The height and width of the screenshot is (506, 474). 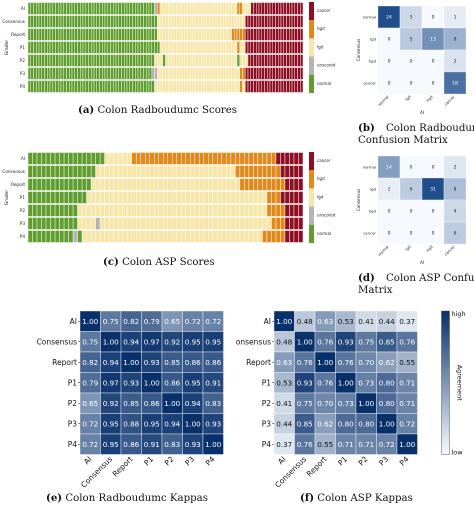 What do you see at coordinates (311, 197) in the screenshot?
I see `legend-swatch-lgd` at bounding box center [311, 197].